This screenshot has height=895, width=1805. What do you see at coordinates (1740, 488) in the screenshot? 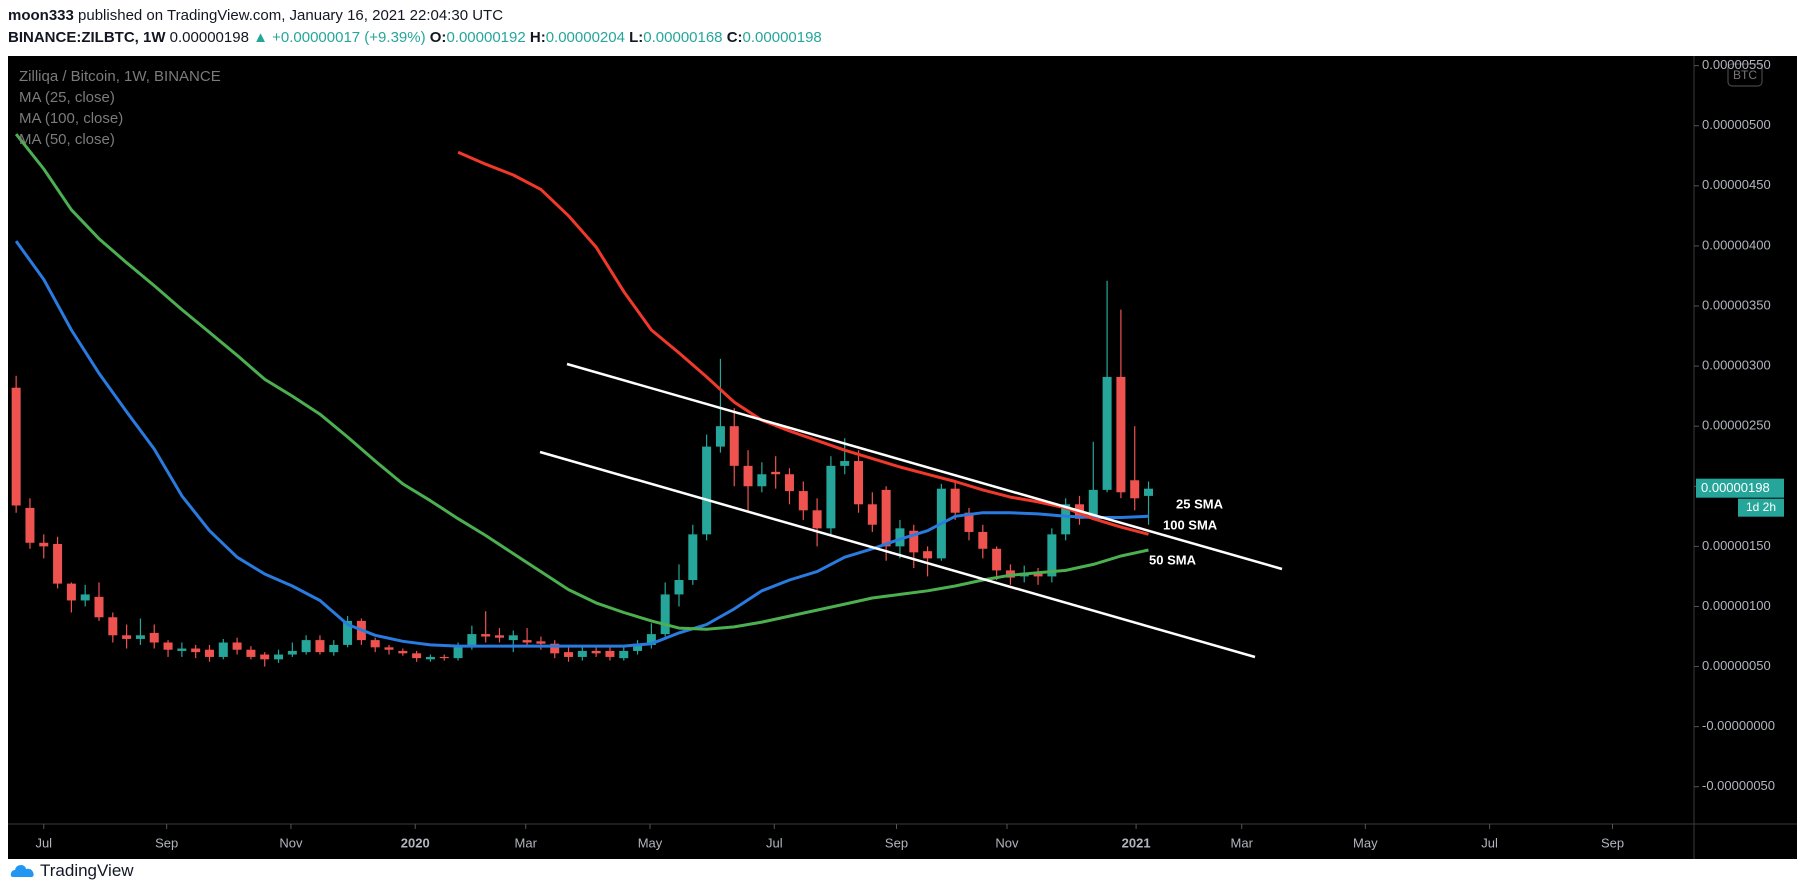
I see `last-price-box` at bounding box center [1740, 488].